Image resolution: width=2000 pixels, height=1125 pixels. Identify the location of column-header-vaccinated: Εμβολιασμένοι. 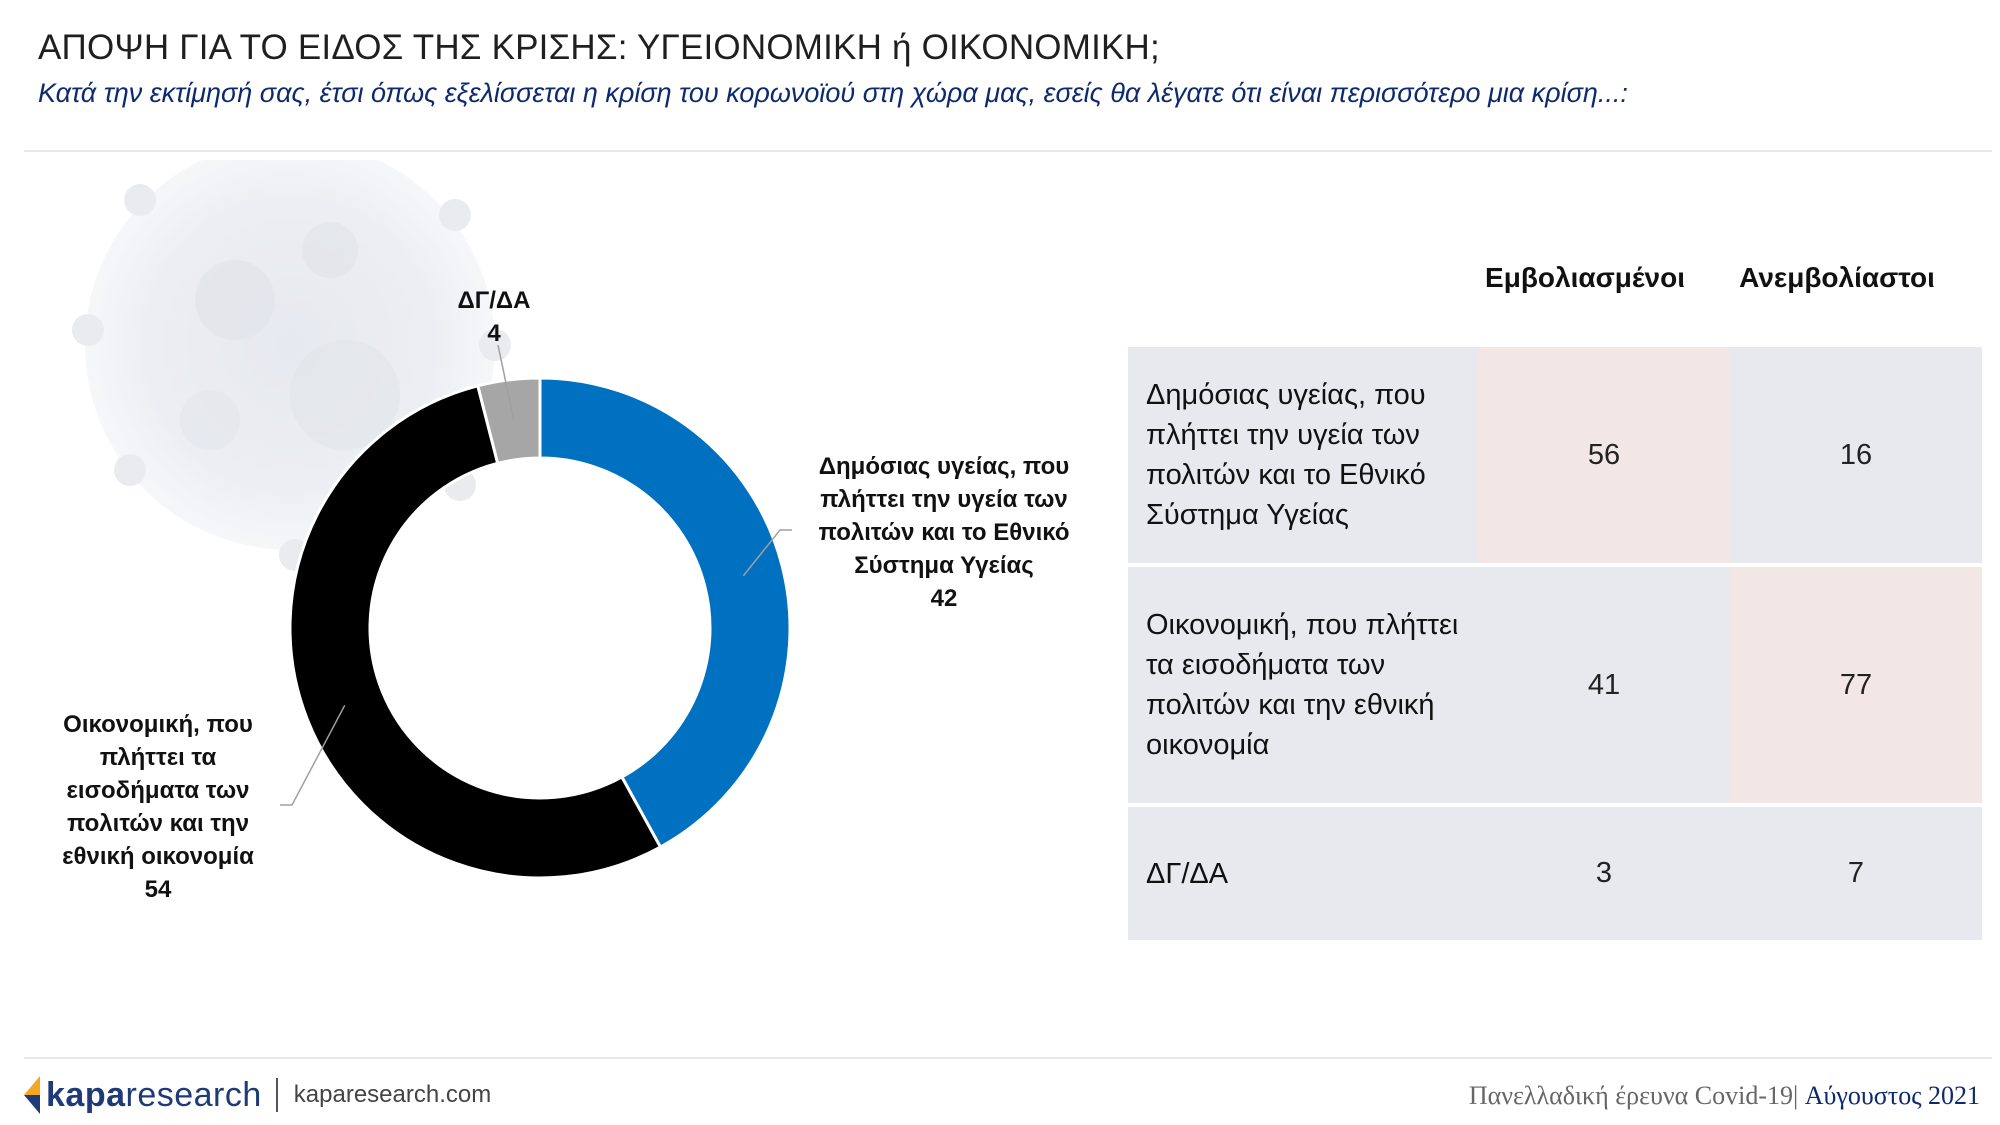
(1585, 277).